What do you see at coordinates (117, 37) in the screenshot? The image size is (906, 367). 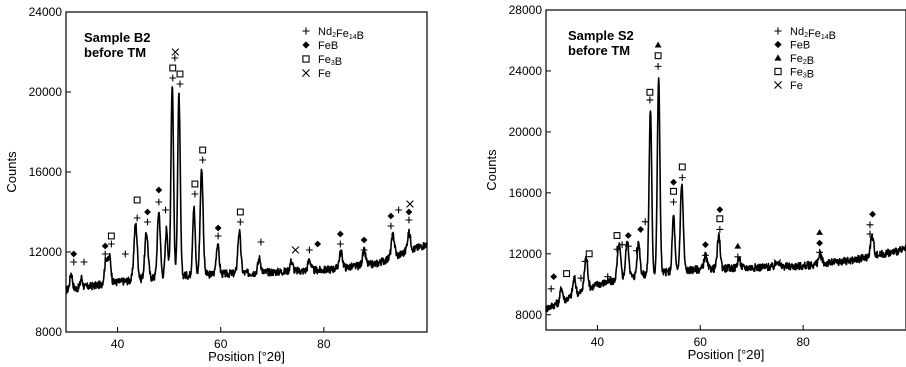 I see `sample-label: Sample B2` at bounding box center [117, 37].